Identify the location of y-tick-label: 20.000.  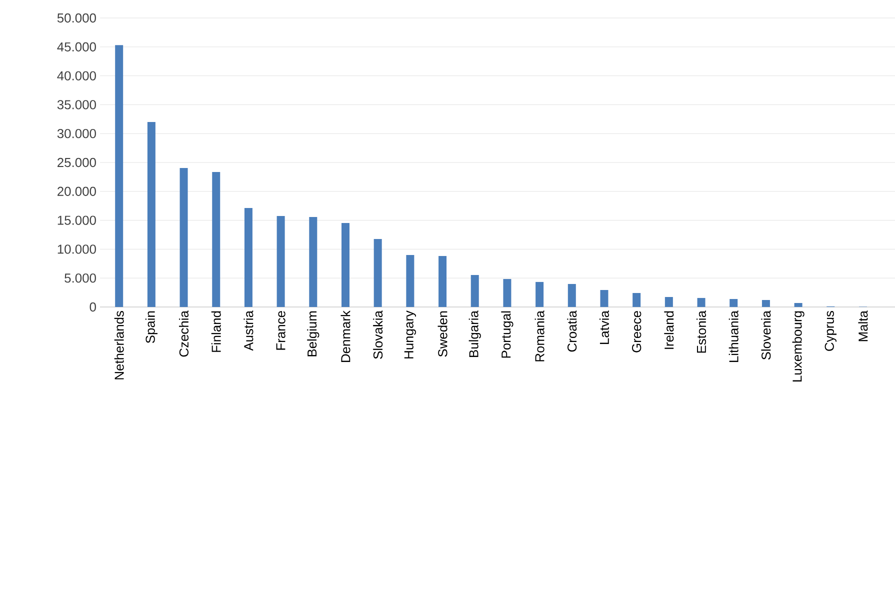
(77, 191).